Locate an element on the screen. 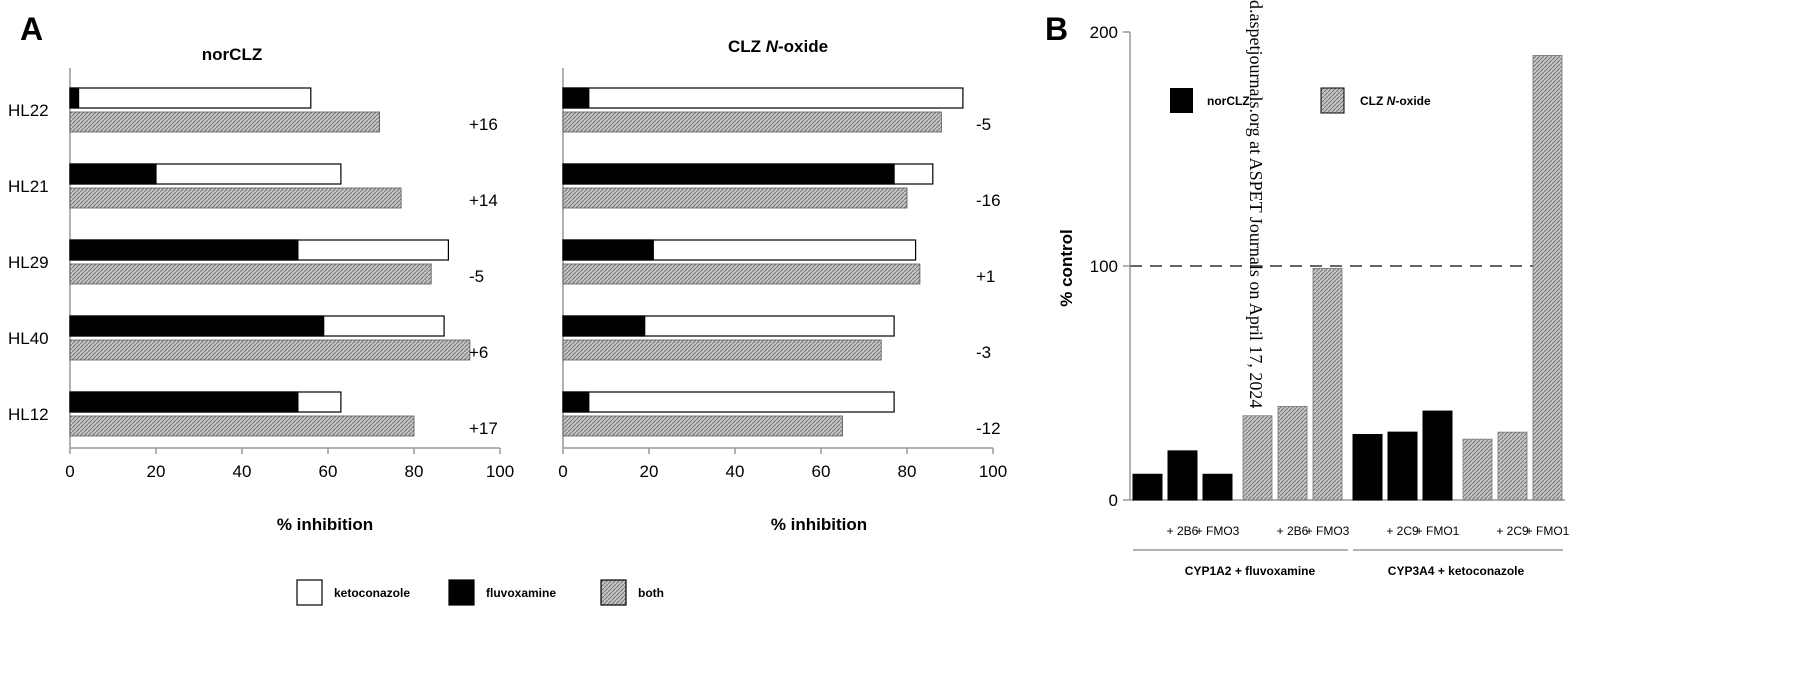  legend-swatch-clz-n-oxide is located at coordinates (1332, 100).